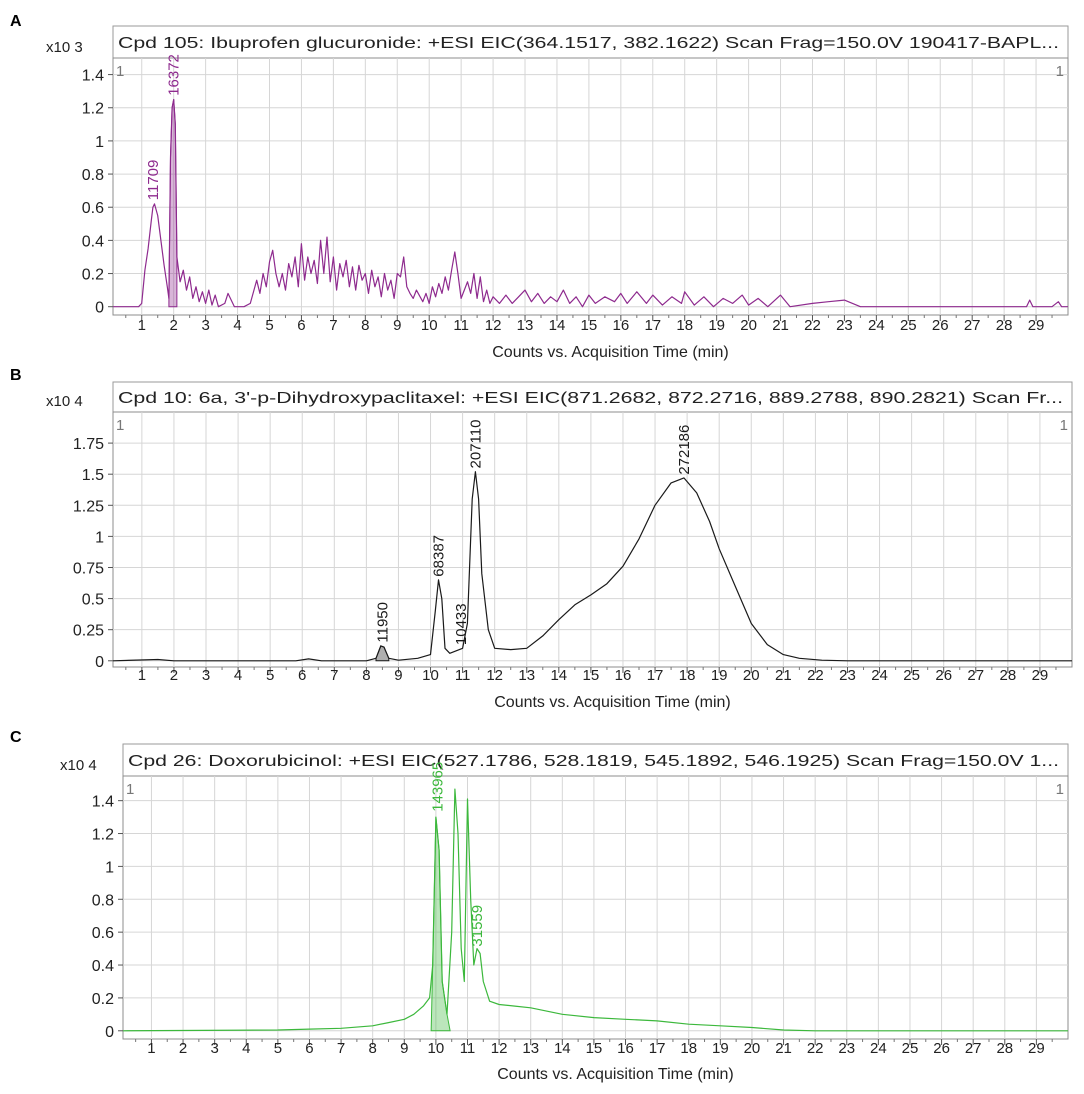  I want to click on x-tick-label: 18, so click(688, 1048).